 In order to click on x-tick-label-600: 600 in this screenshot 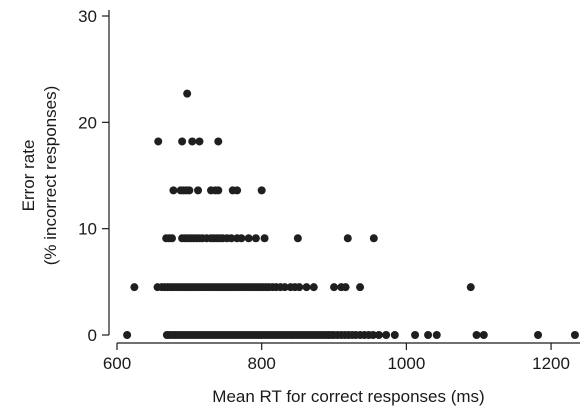, I will do `click(117, 363)`.